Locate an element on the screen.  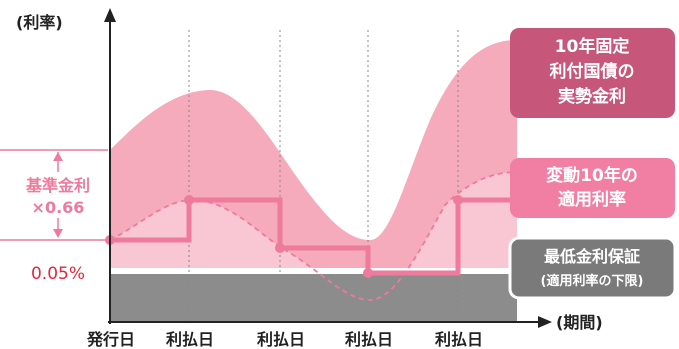
callout-fixed-line2: 利付国債の is located at coordinates (592, 71).